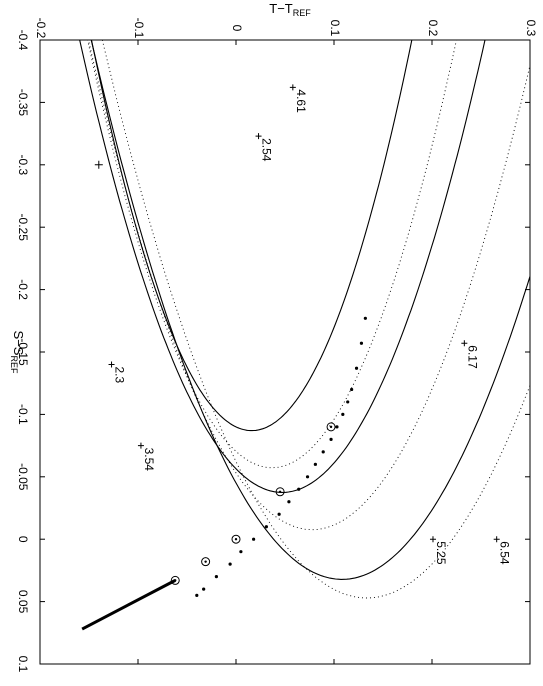  I want to click on x-tick-label: -0.1, so click(23, 414).